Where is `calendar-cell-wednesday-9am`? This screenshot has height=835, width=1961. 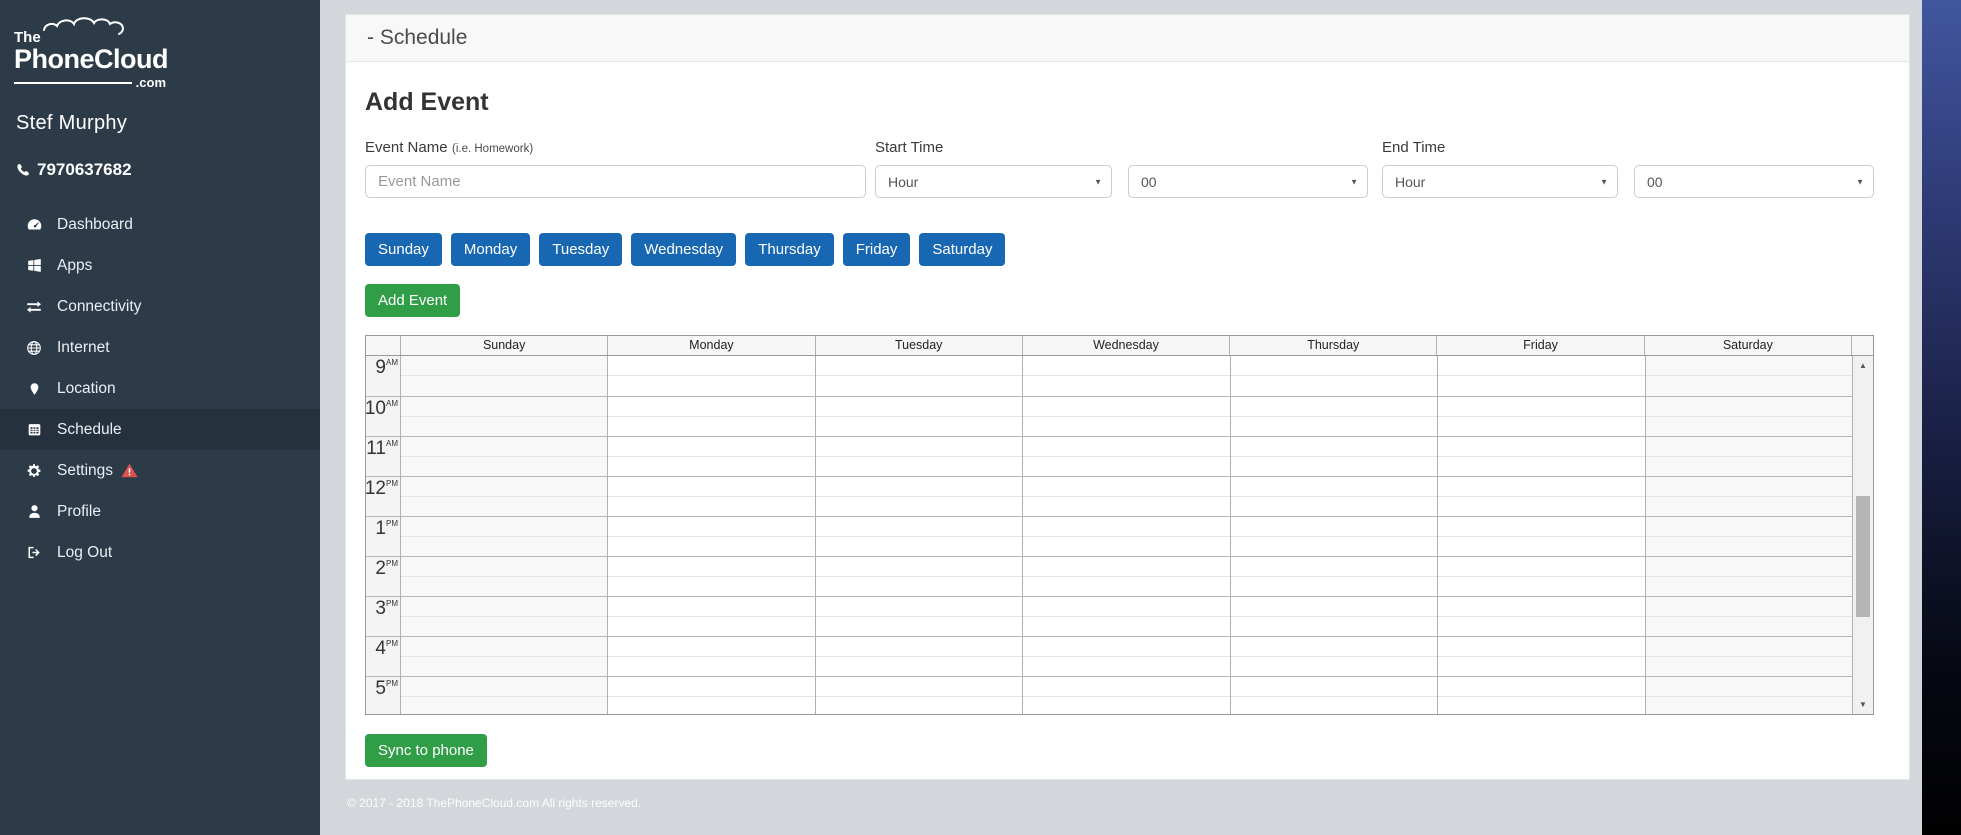
calendar-cell-wednesday-9am is located at coordinates (1127, 376).